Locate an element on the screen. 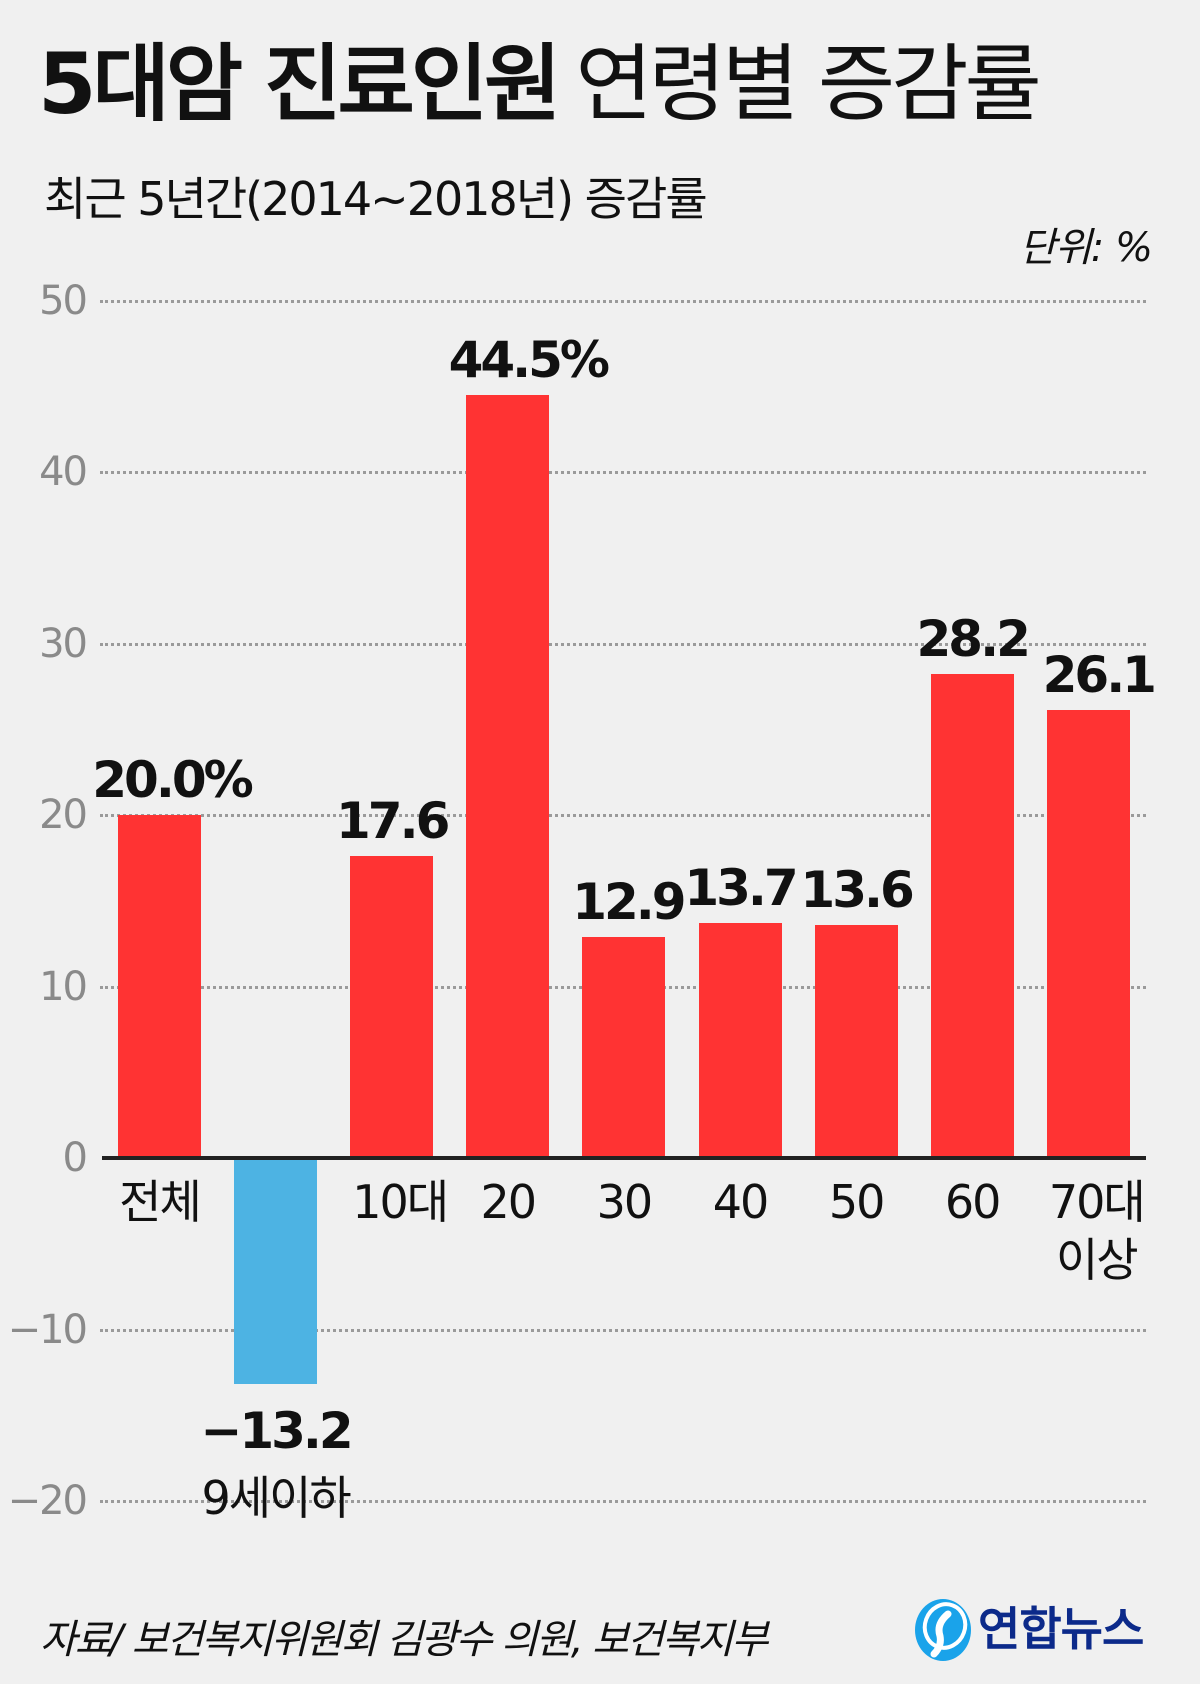 This screenshot has width=1200, height=1684. unit-label: 단위: % is located at coordinates (1086, 248).